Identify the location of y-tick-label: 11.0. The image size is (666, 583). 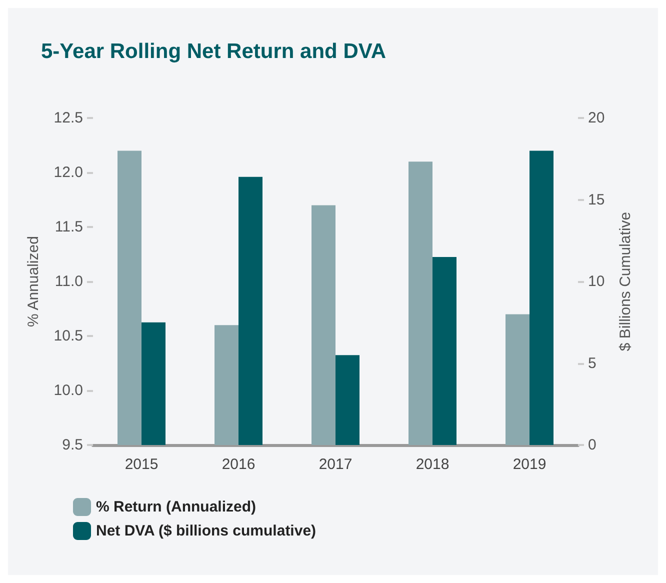
(68, 281).